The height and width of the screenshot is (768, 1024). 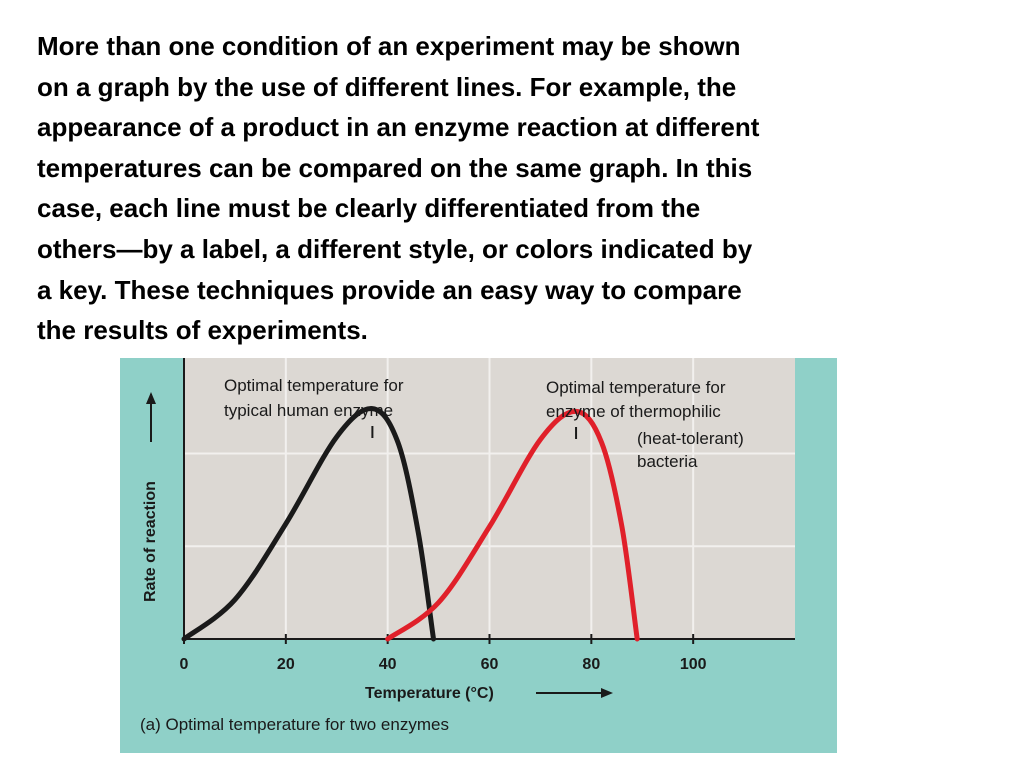 I want to click on x-tick-label: 100, so click(x=693, y=664).